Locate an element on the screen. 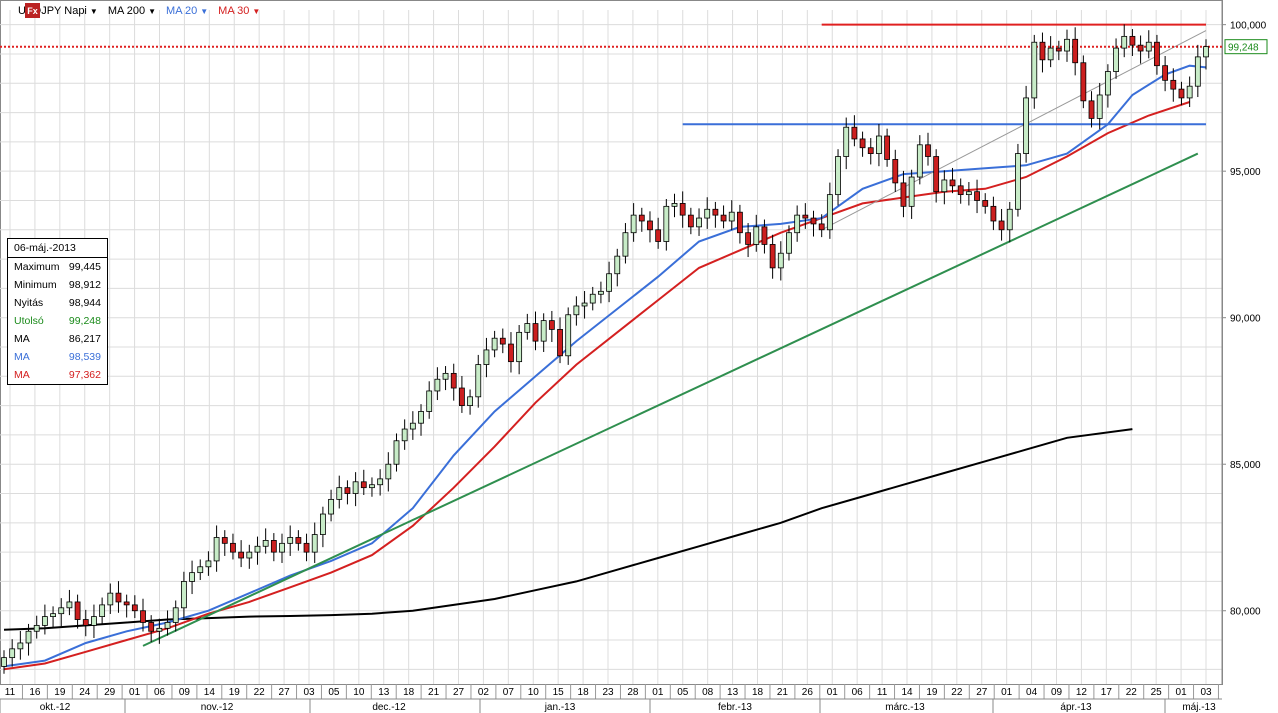 Image resolution: width=1278 pixels, height=713 pixels. x-tick-label: 16 is located at coordinates (35, 692).